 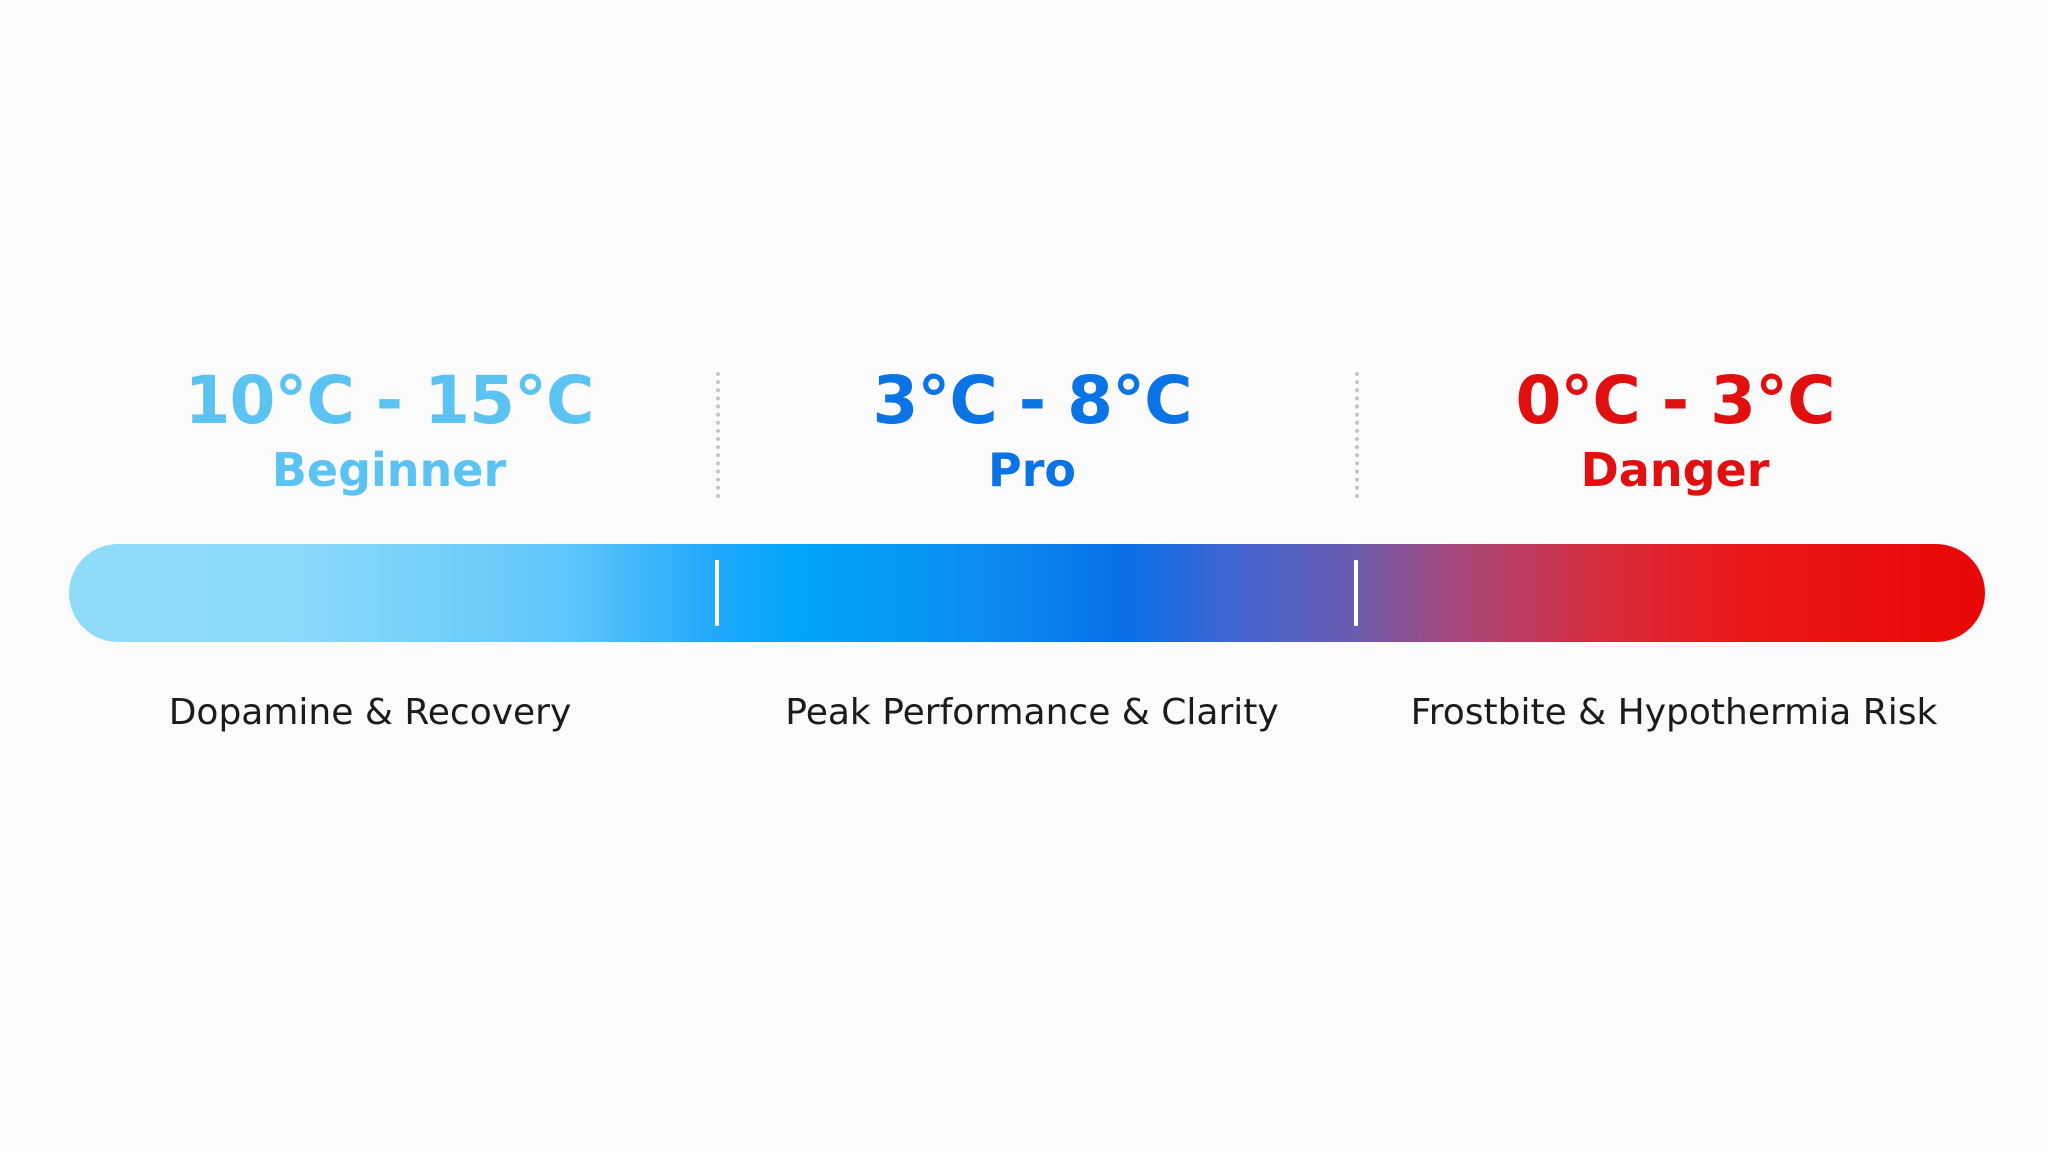 What do you see at coordinates (1675, 400) in the screenshot?
I see `zone-danger-range: 0°C - 3°C` at bounding box center [1675, 400].